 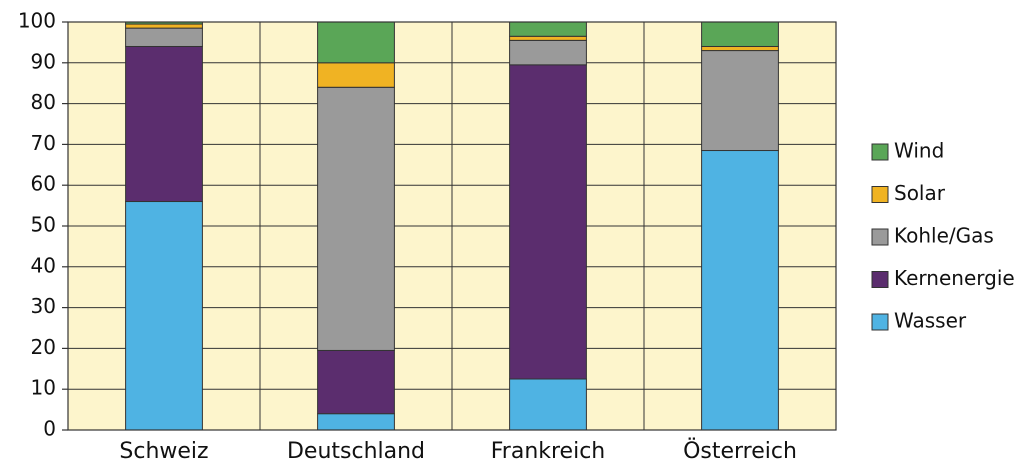 What do you see at coordinates (548, 451) in the screenshot?
I see `x-tick-label: Frankreich` at bounding box center [548, 451].